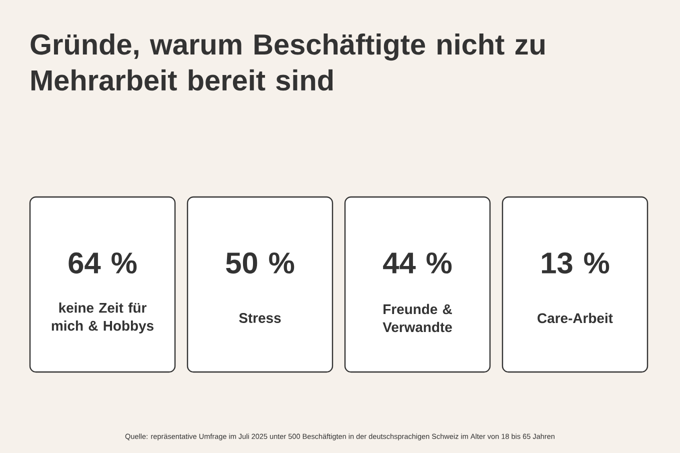 This screenshot has height=453, width=680. Describe the element at coordinates (84, 263) in the screenshot. I see `data-label: 64` at that location.